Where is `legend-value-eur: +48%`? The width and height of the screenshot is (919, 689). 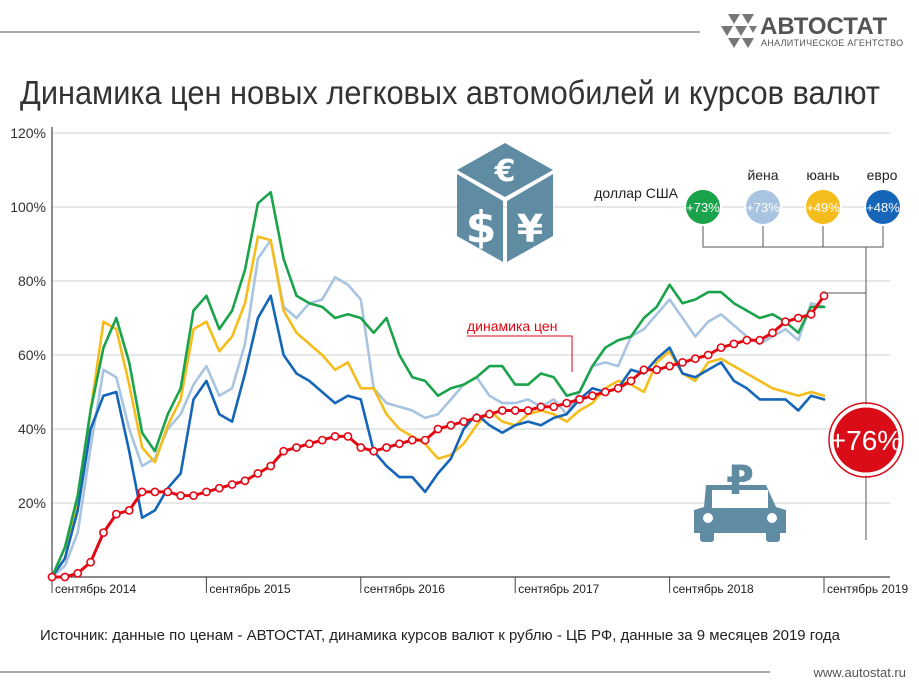
legend-value-eur: +48% is located at coordinates (883, 207).